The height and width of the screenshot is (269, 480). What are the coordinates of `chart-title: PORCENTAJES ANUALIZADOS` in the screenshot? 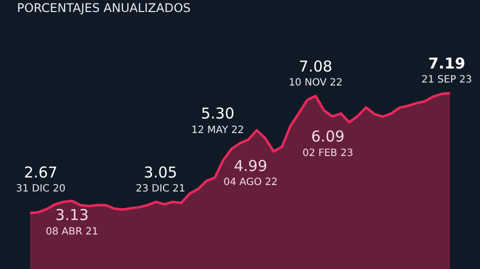 It's located at (104, 8).